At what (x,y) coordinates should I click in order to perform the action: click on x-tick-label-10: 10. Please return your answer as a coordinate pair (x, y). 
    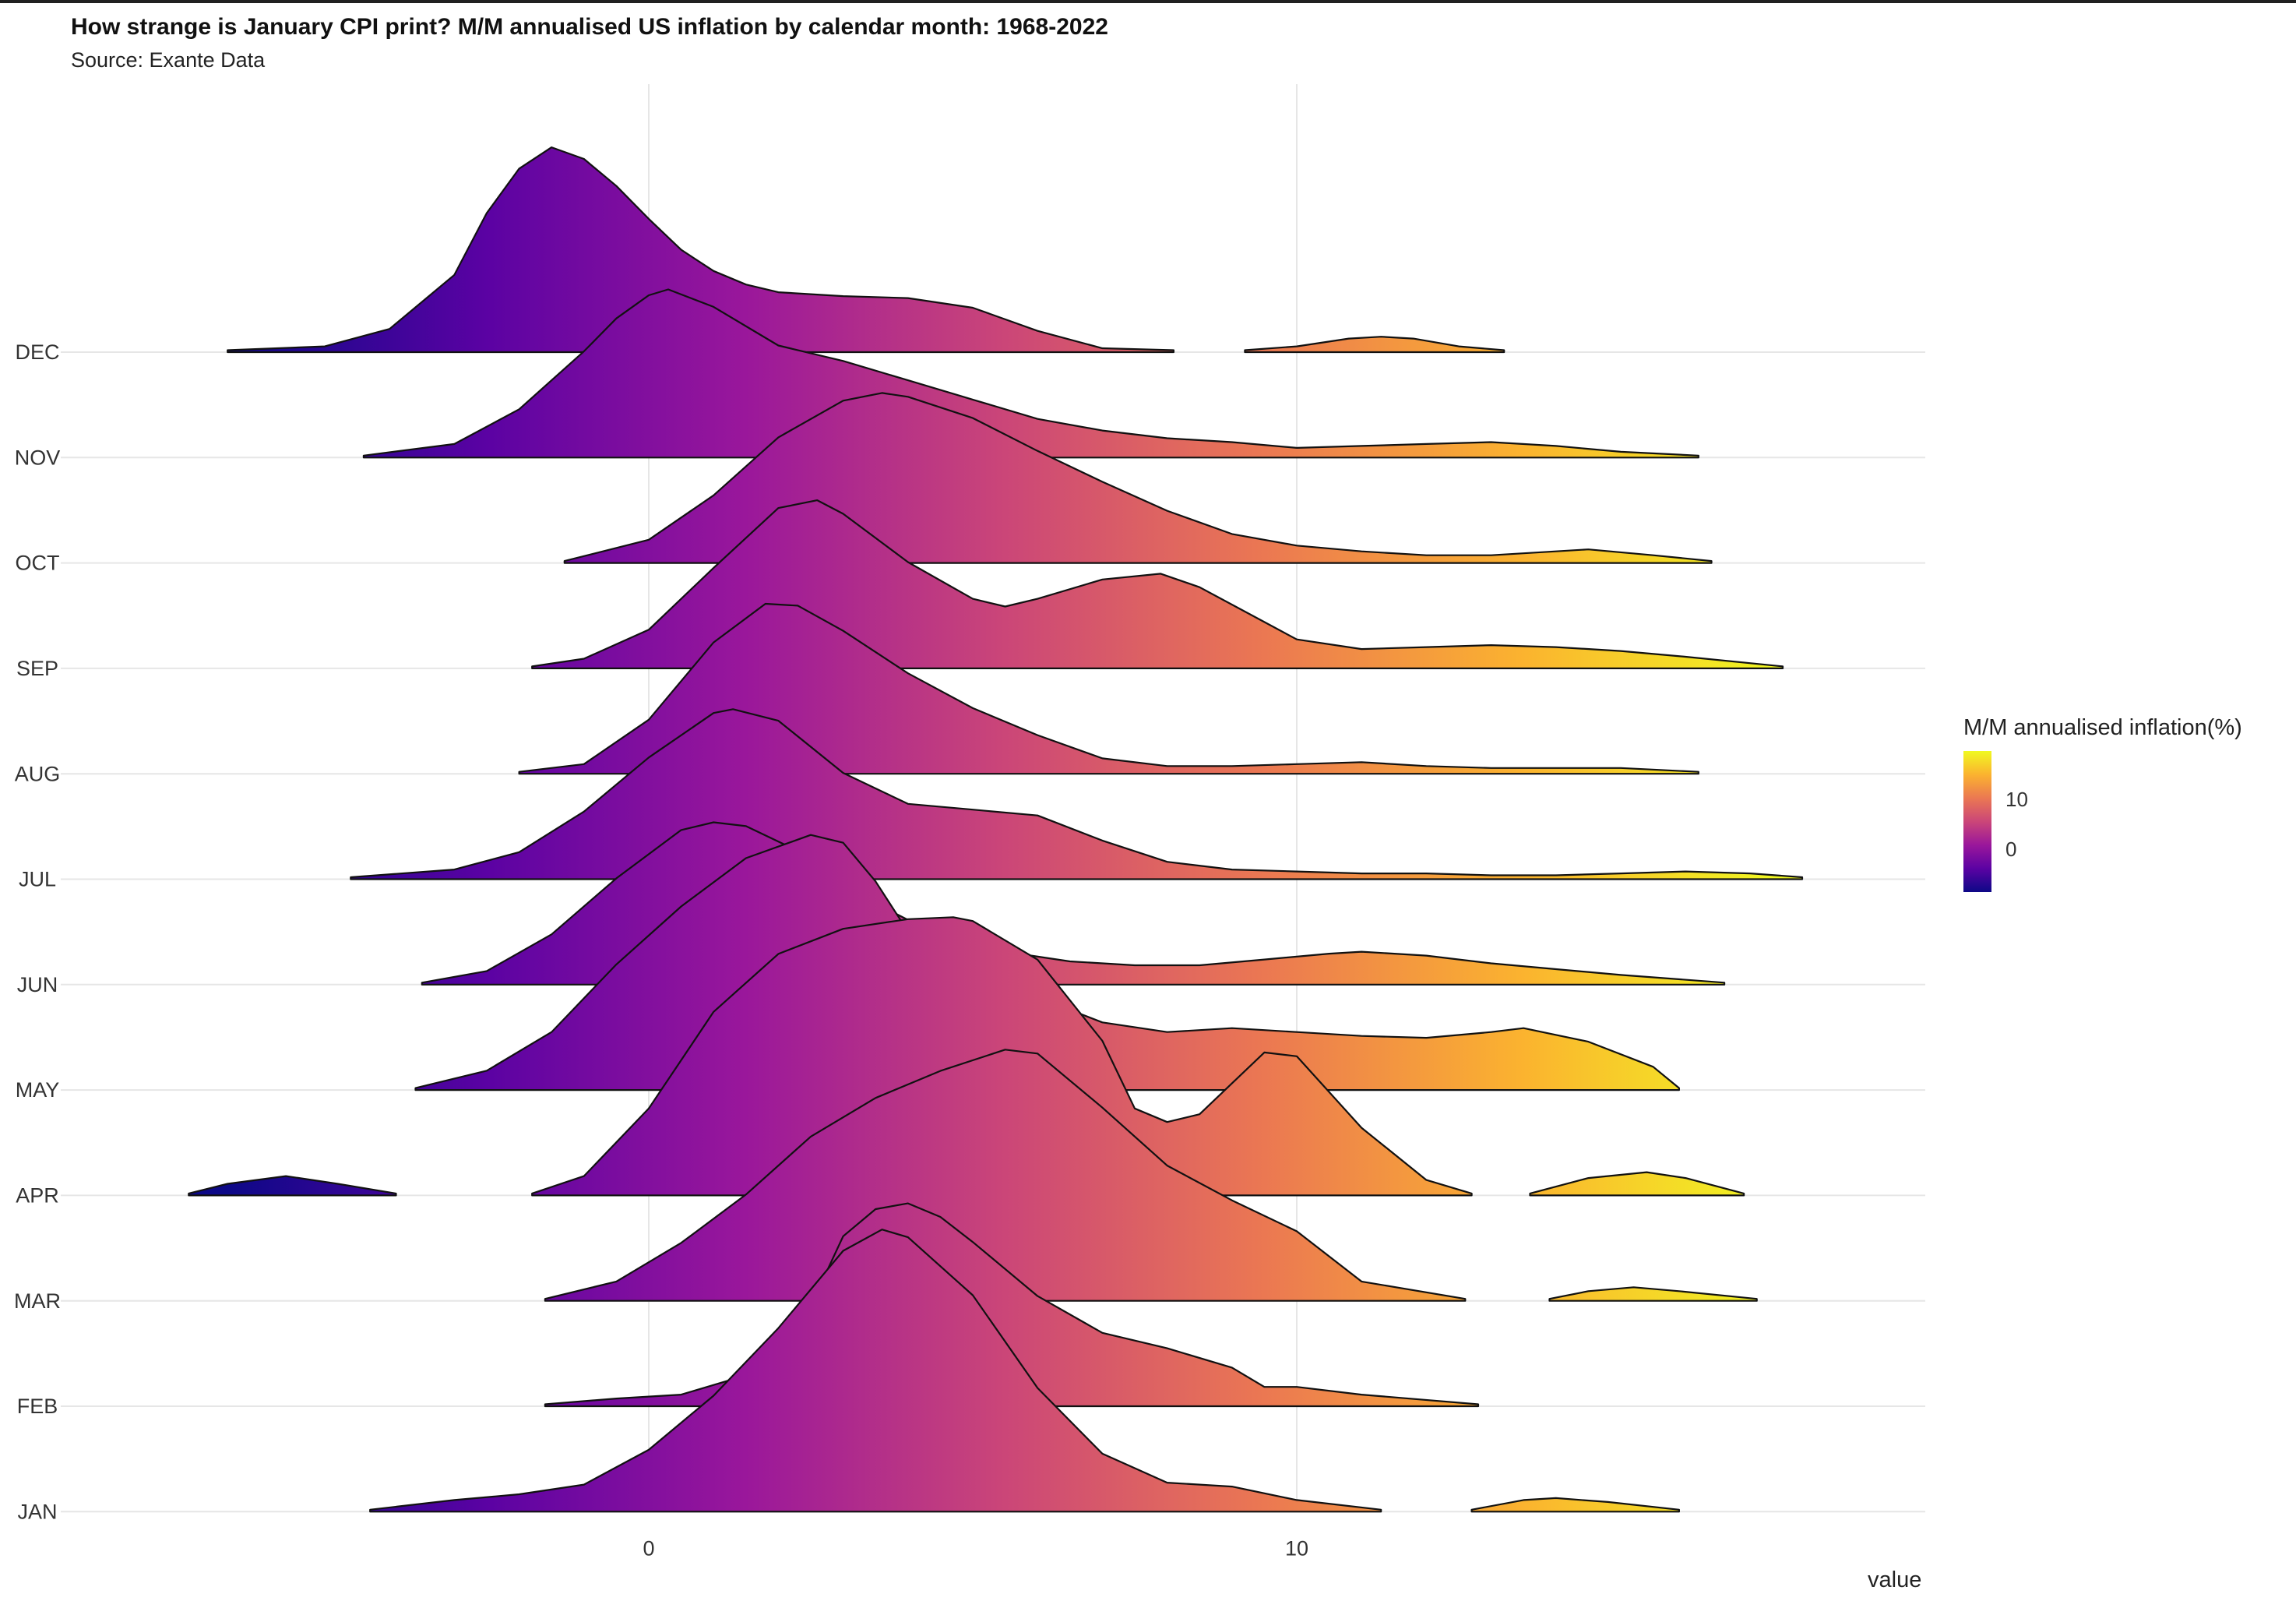
    Looking at the image, I should click on (1296, 1548).